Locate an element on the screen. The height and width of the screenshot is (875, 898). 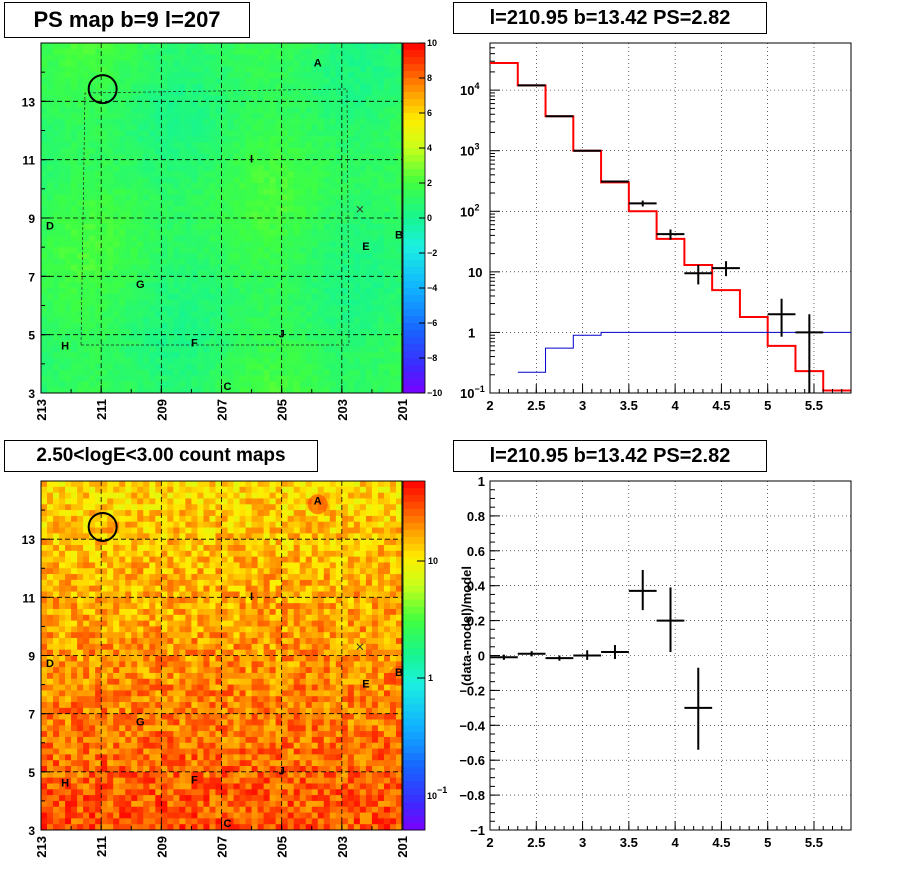
ps-map-y-tick-label: 7 is located at coordinates (31, 277).